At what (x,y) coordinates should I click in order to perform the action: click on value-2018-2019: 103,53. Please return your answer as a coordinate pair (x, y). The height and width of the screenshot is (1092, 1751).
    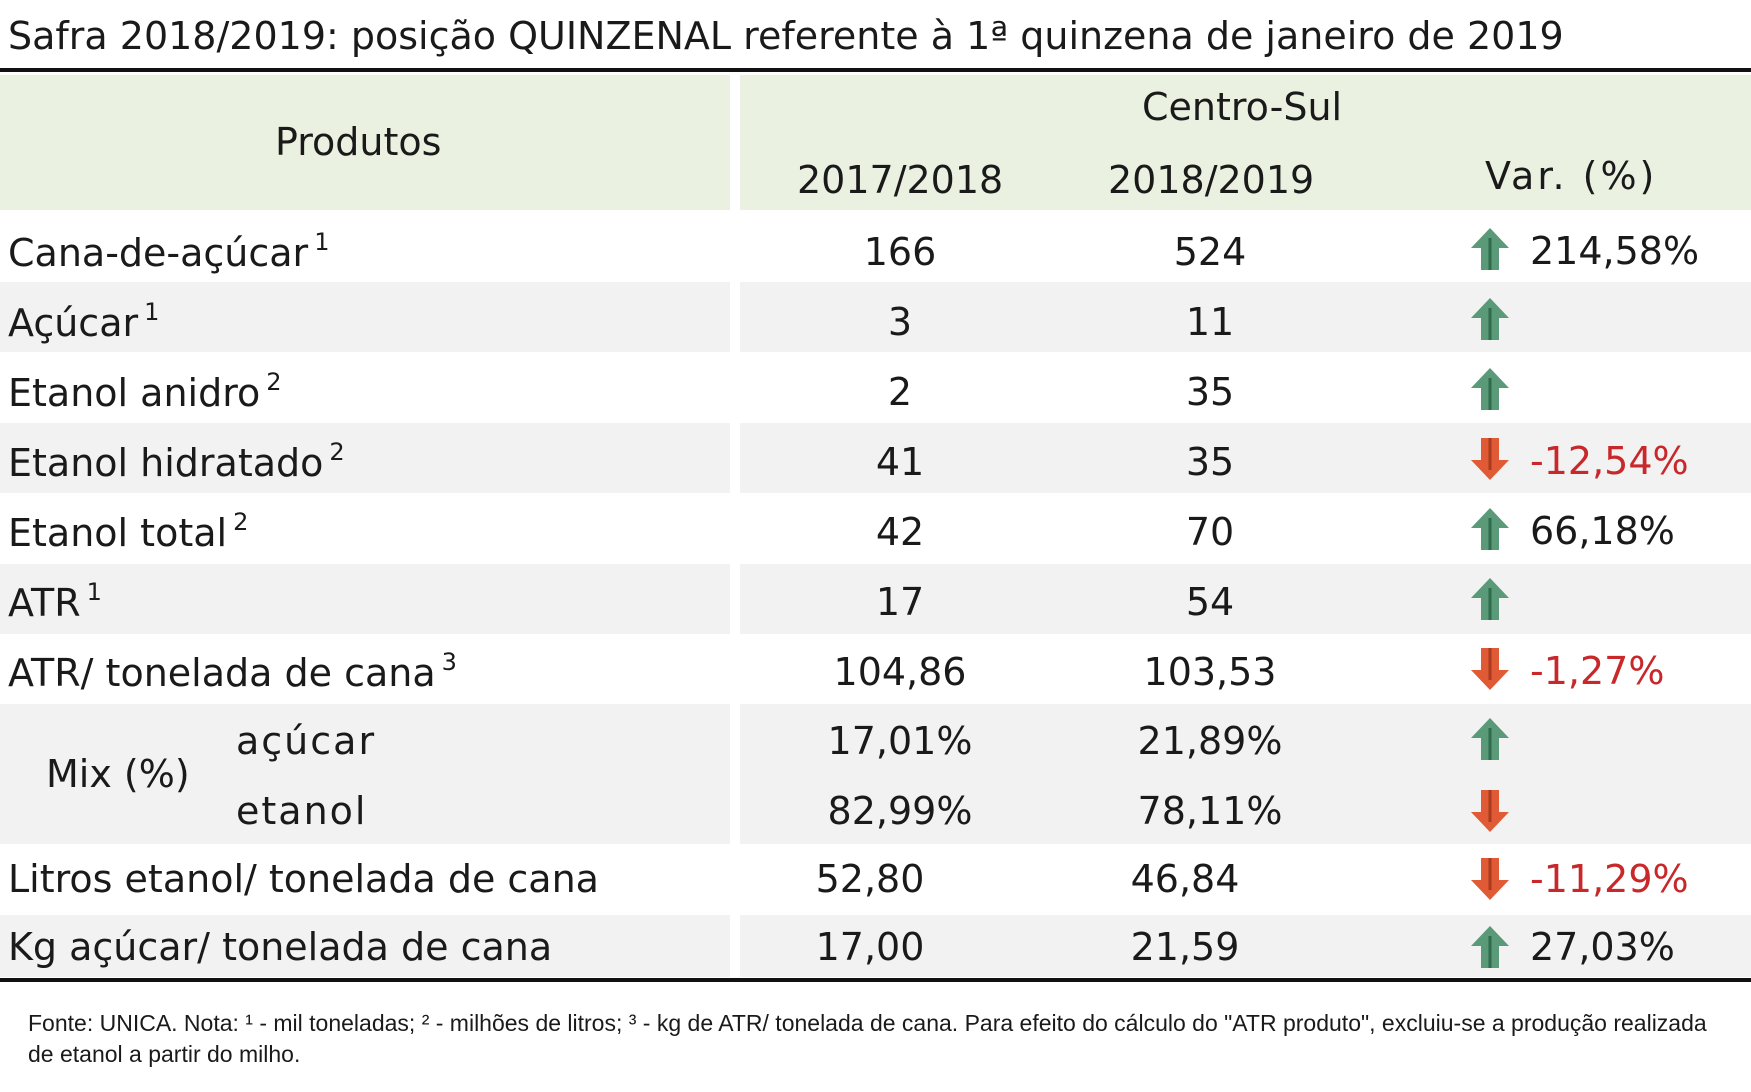
    Looking at the image, I should click on (1210, 672).